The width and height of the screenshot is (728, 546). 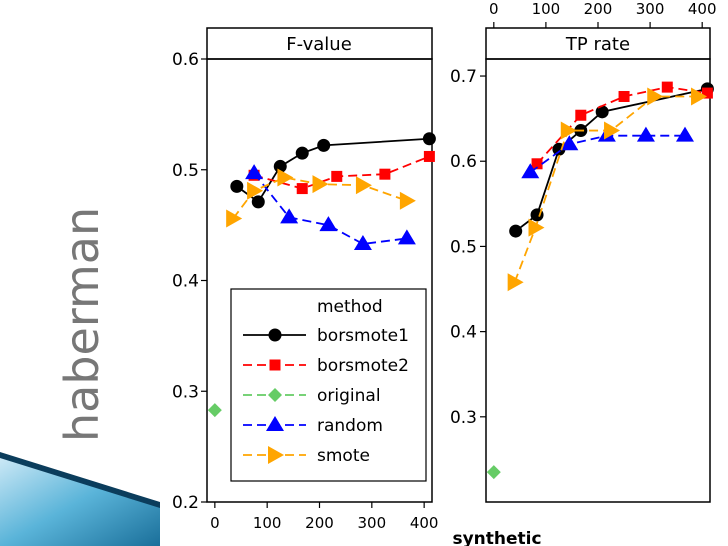 What do you see at coordinates (349, 396) in the screenshot?
I see `legend-label-original: original` at bounding box center [349, 396].